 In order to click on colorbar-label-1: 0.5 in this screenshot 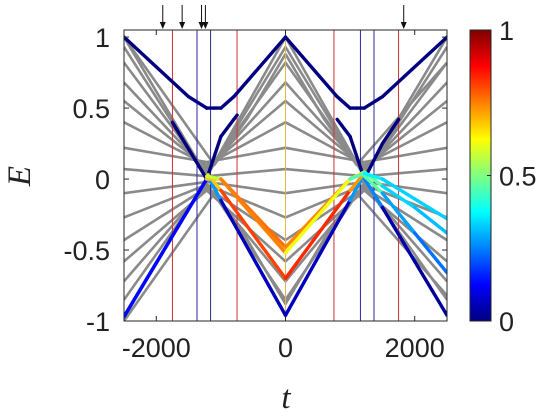, I will do `click(518, 177)`.